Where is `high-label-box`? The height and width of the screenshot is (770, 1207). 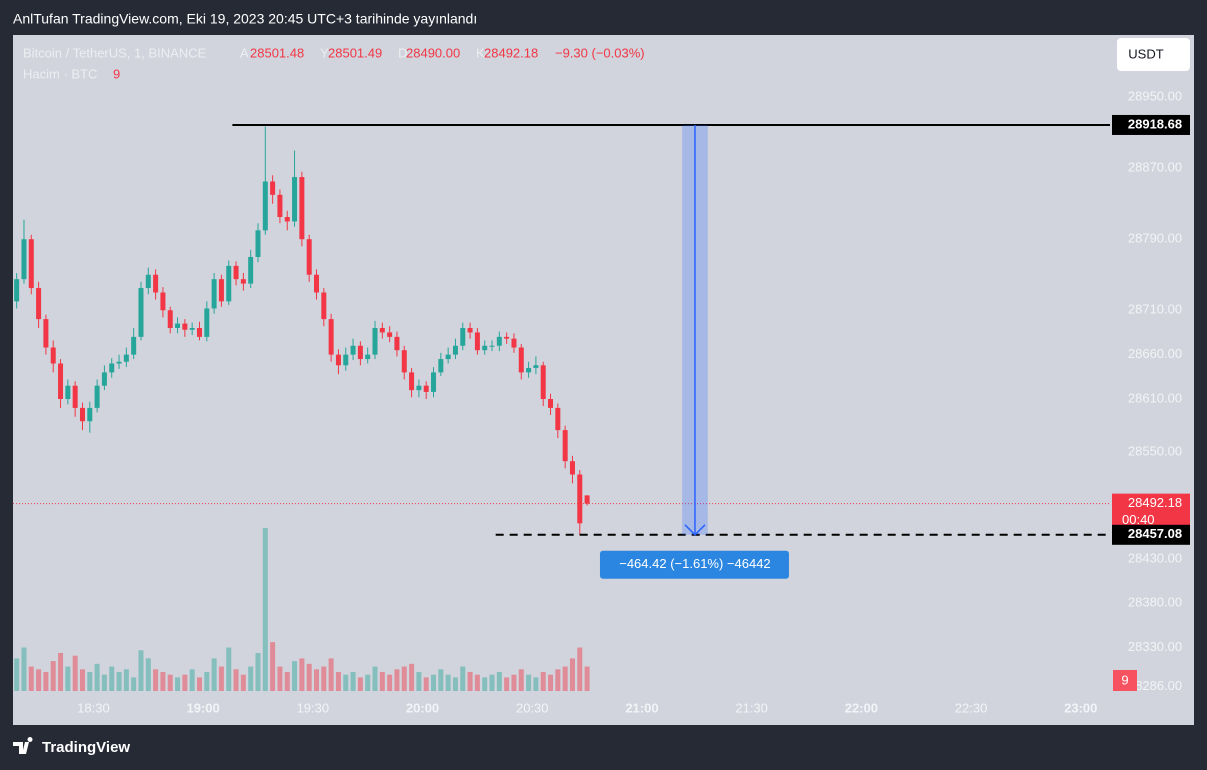
high-label-box is located at coordinates (1151, 124).